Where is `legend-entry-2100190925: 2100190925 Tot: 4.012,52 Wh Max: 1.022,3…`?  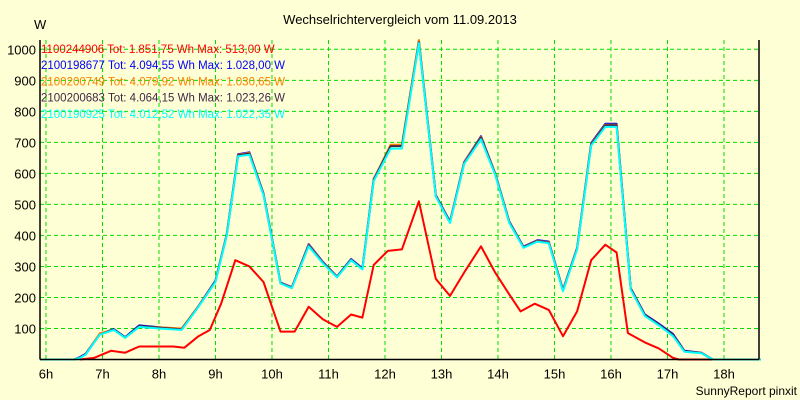
legend-entry-2100190925: 2100190925 Tot: 4.012,52 Wh Max: 1.022,3… is located at coordinates (163, 115).